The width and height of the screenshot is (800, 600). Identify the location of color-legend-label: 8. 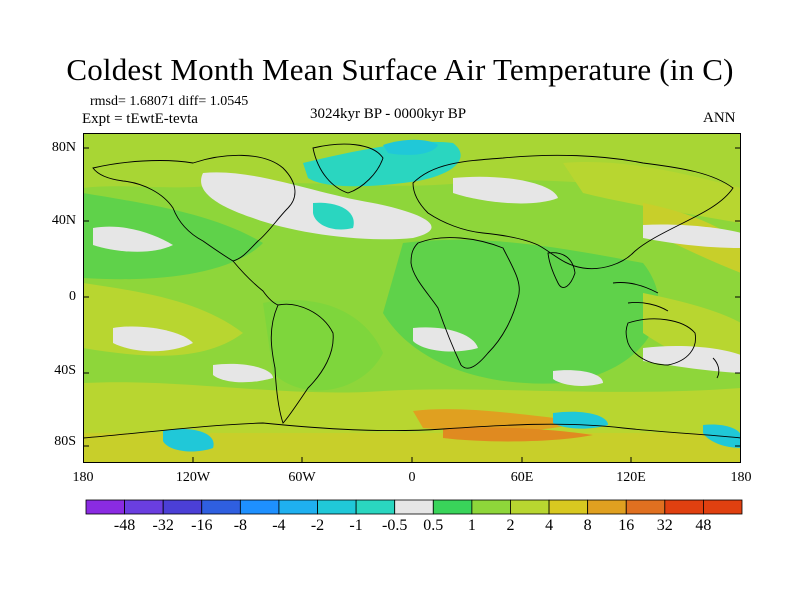
(587, 525).